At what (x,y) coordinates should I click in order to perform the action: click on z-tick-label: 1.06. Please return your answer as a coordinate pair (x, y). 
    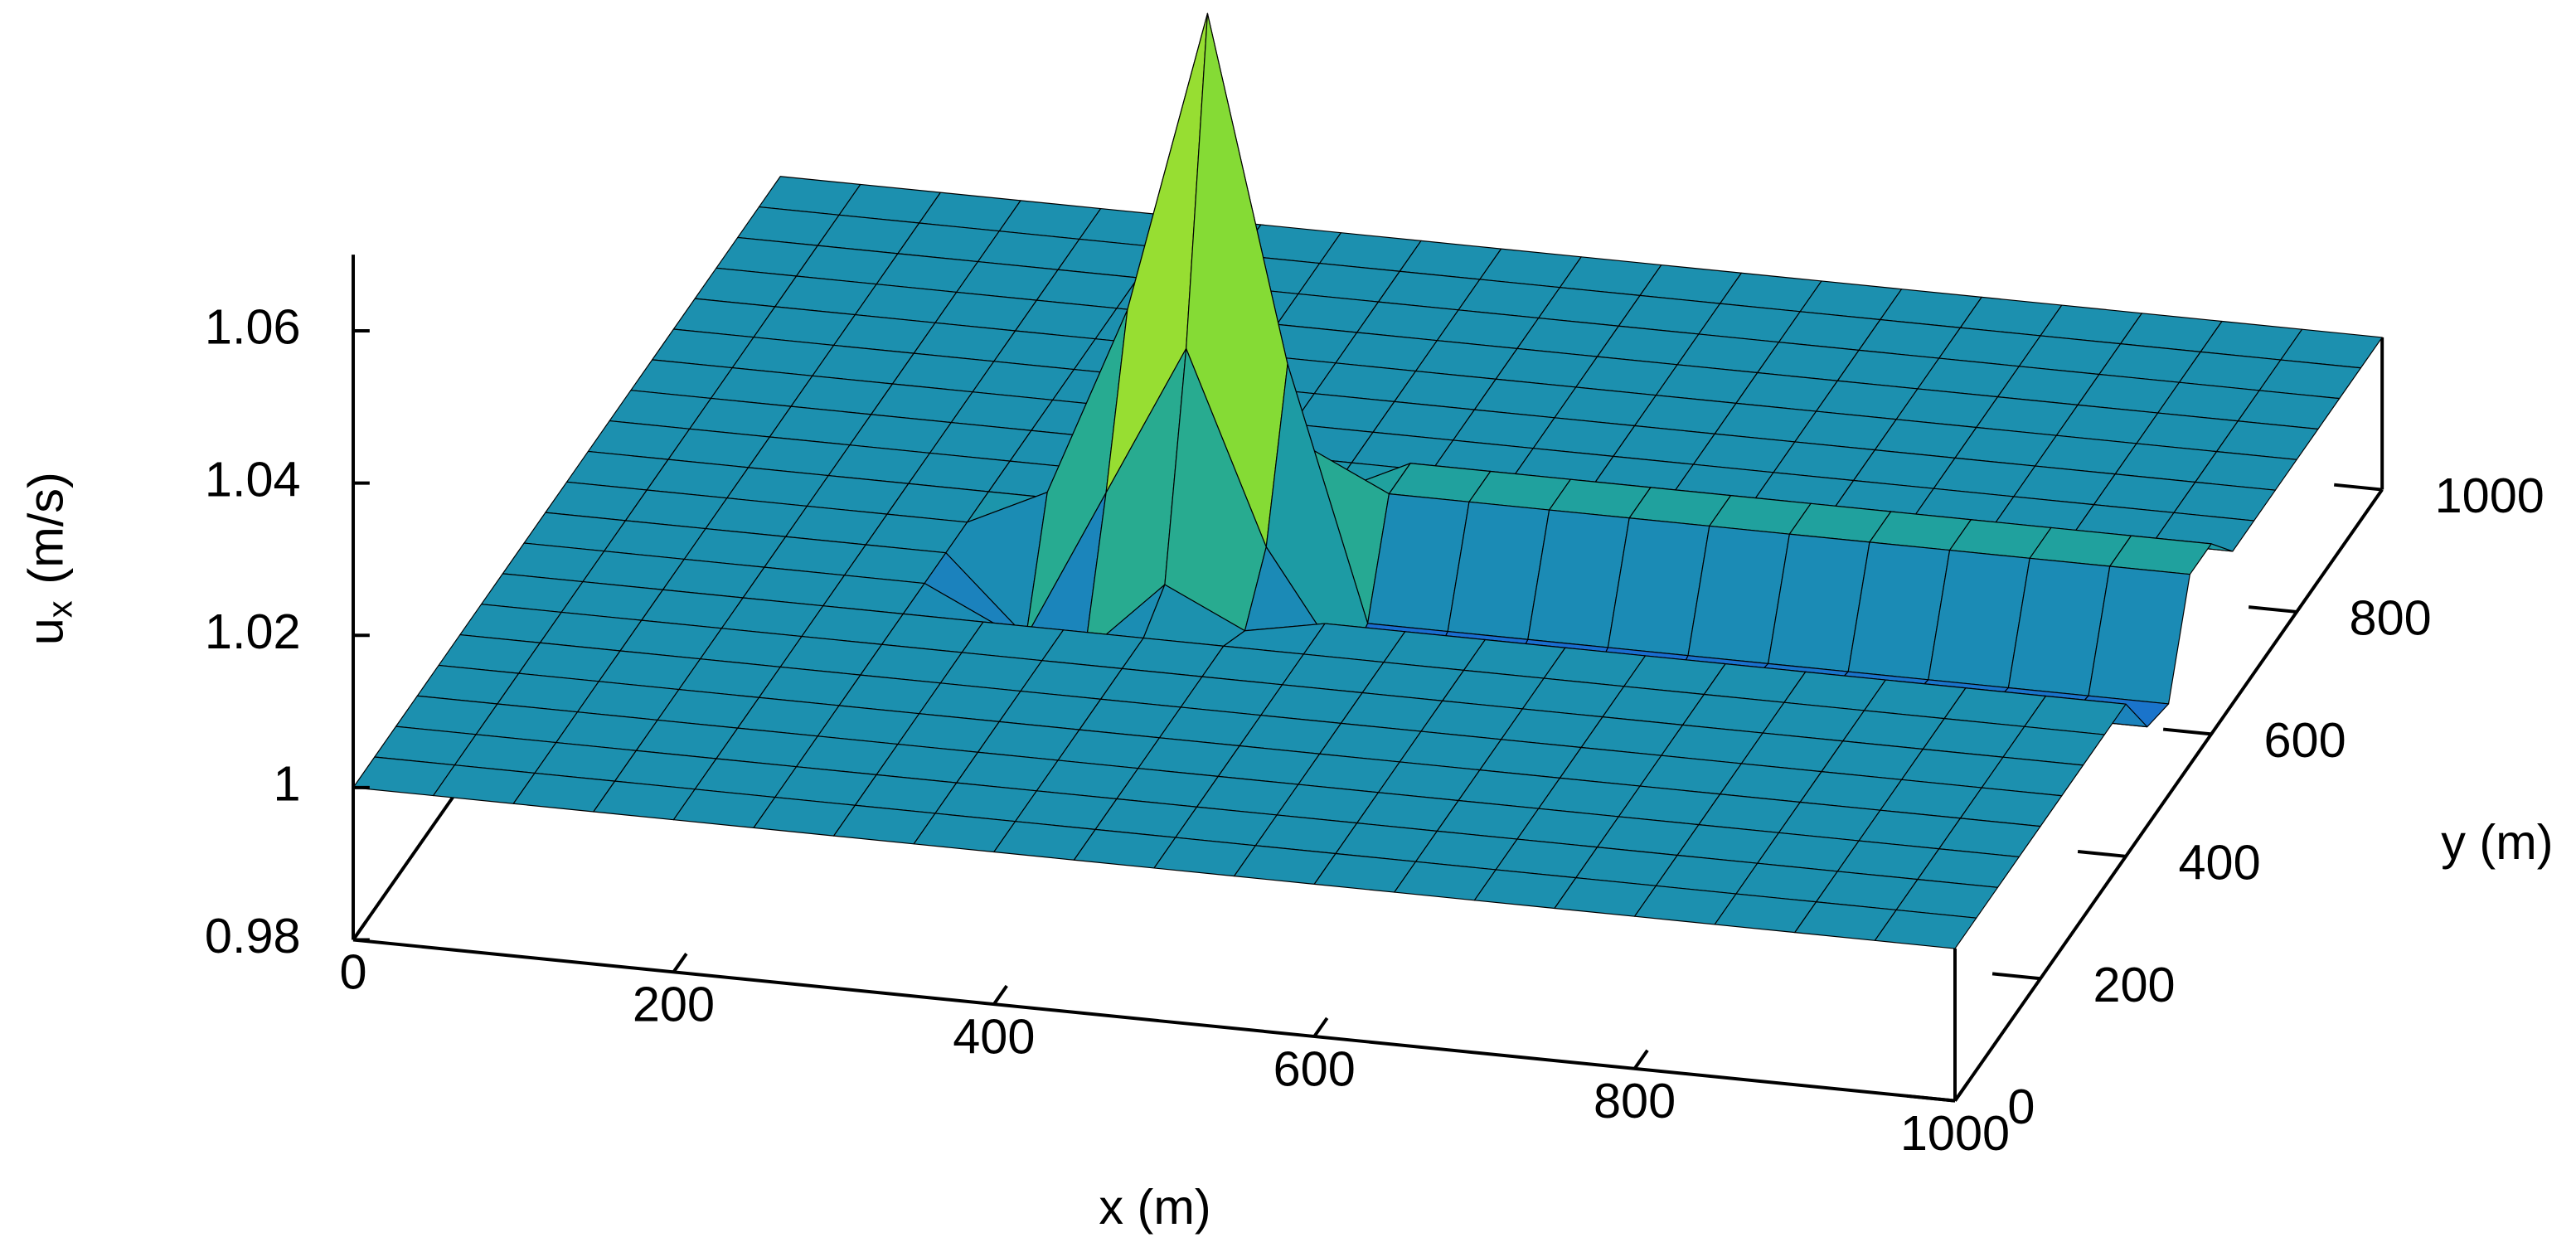
    Looking at the image, I should click on (253, 327).